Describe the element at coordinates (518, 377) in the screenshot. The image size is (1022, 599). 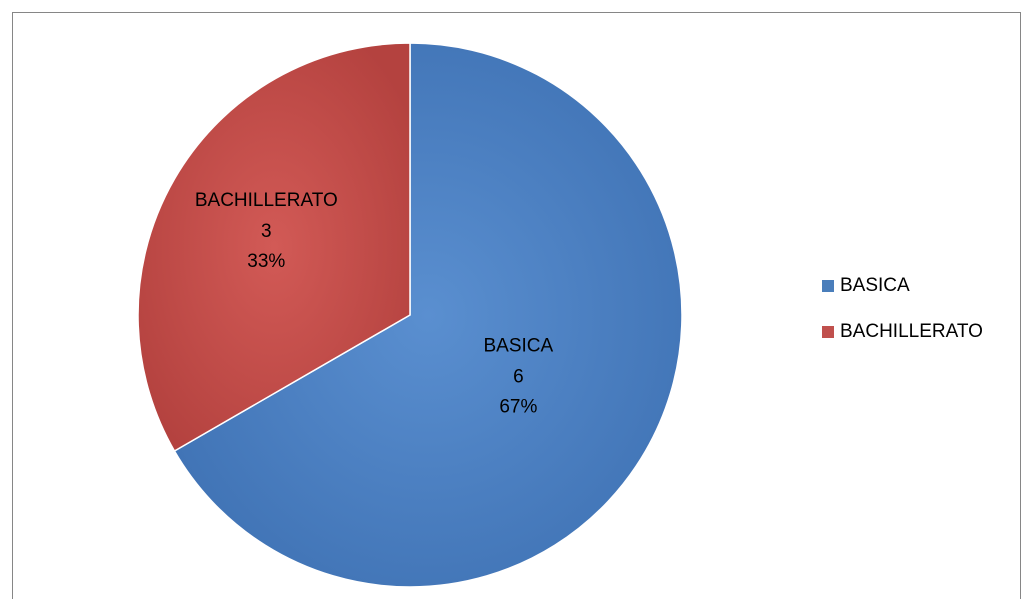
I see `slice-value-label: 6` at that location.